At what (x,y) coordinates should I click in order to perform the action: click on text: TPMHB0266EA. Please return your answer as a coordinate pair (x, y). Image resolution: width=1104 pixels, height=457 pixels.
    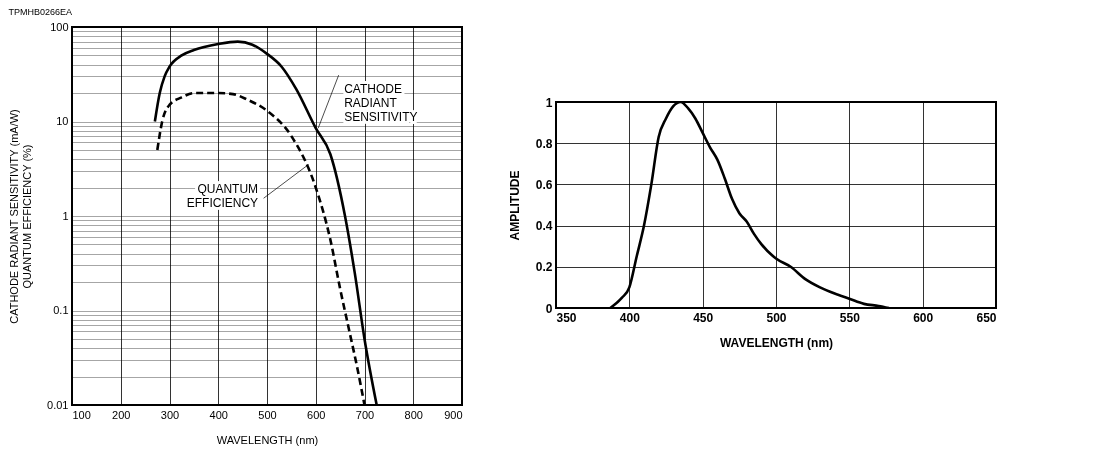
    Looking at the image, I should click on (40, 12).